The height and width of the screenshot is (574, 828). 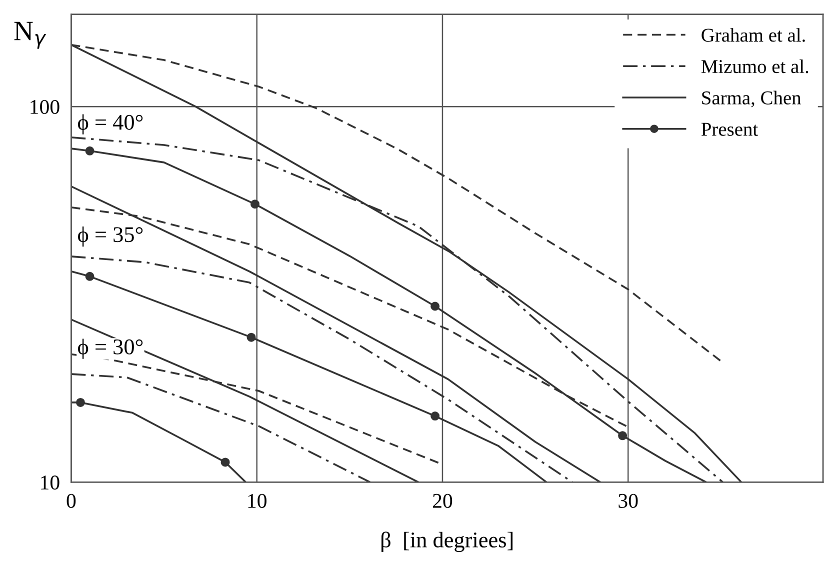 What do you see at coordinates (257, 501) in the screenshot?
I see `x-tick-label: 10` at bounding box center [257, 501].